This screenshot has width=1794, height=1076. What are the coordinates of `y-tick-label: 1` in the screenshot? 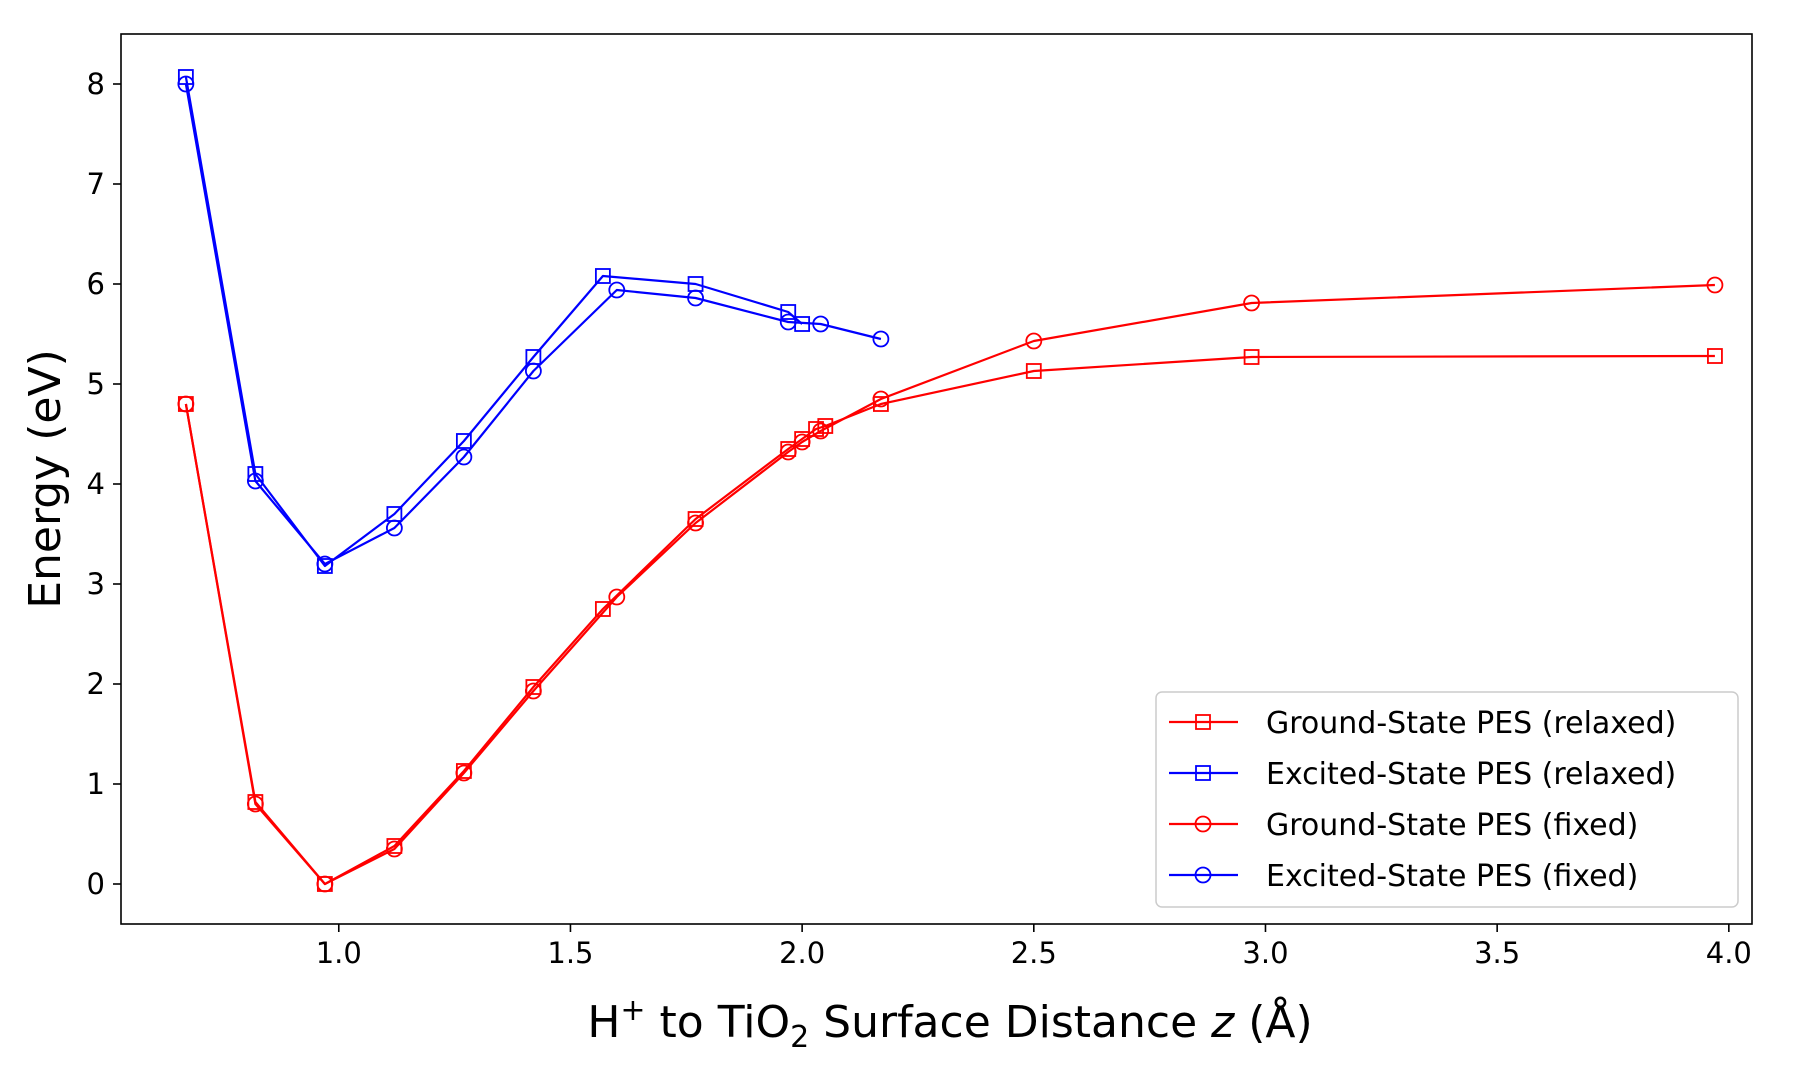 It's located at (96, 784).